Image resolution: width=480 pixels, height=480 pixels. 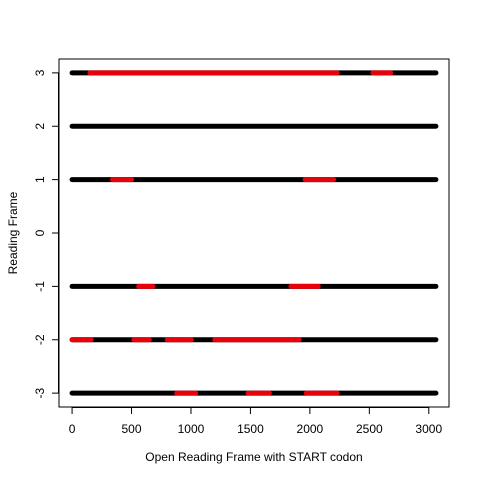 What do you see at coordinates (132, 429) in the screenshot?
I see `x-tick-label: 500` at bounding box center [132, 429].